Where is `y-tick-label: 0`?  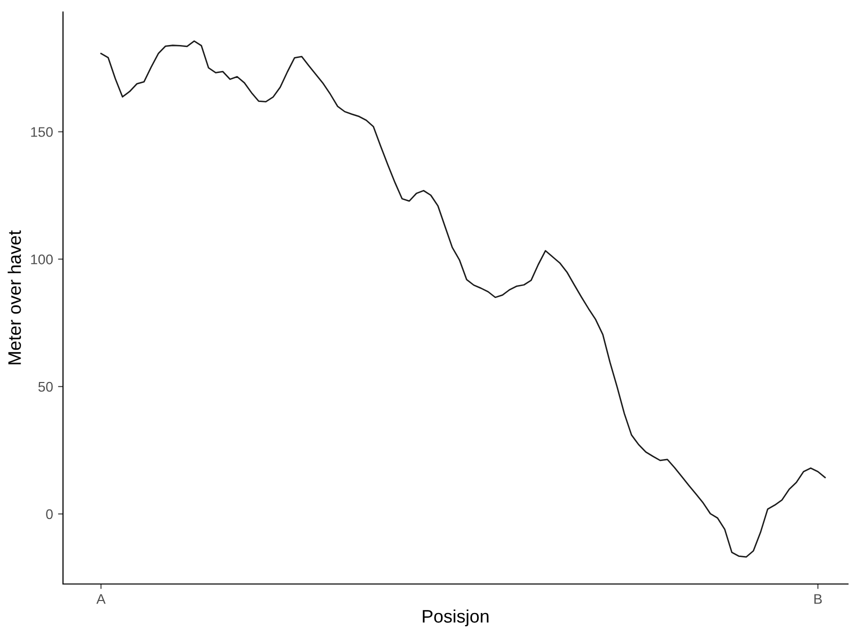 y-tick-label: 0 is located at coordinates (49, 514).